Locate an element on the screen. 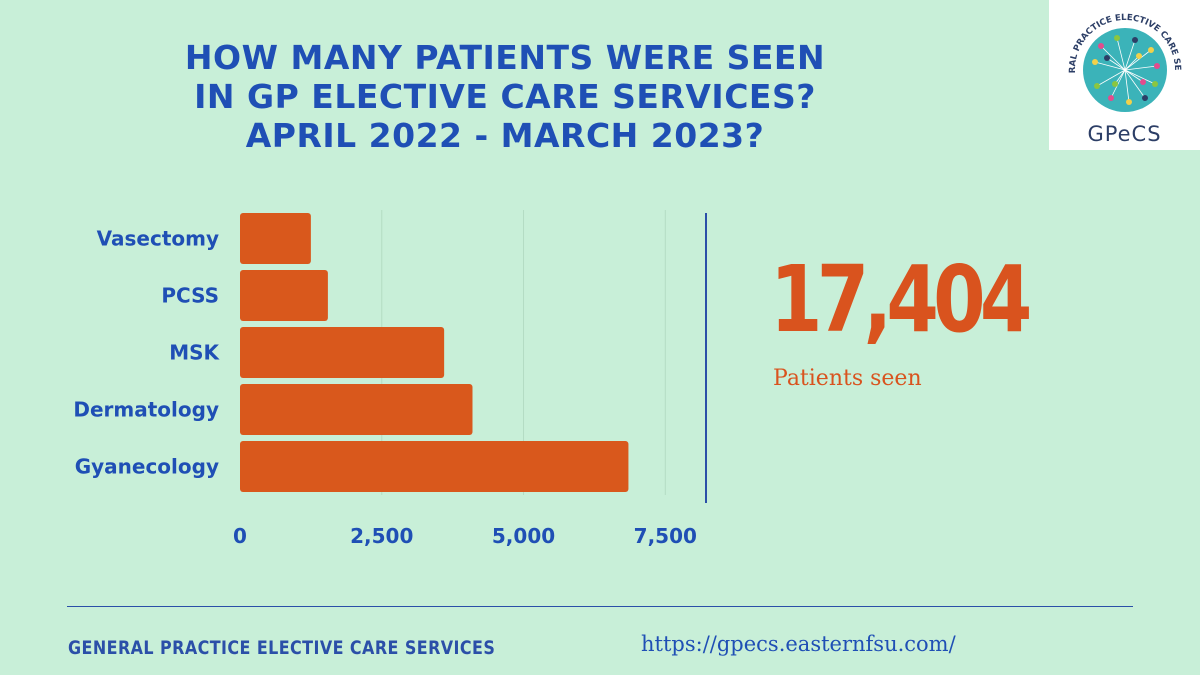  logo-spokes is located at coordinates (1126, 70).